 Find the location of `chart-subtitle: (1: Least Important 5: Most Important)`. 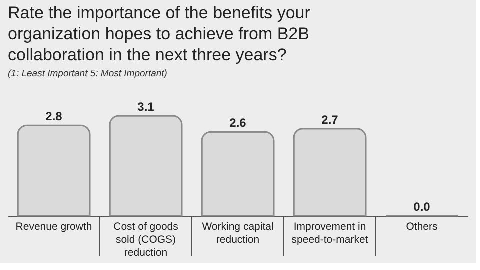

chart-subtitle: (1: Least Important 5: Most Important) is located at coordinates (88, 74).